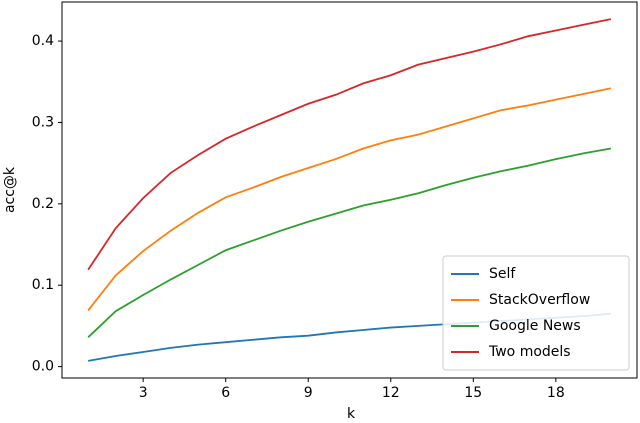 The image size is (640, 423). Describe the element at coordinates (43, 122) in the screenshot. I see `y-tick-label: 0.3` at that location.